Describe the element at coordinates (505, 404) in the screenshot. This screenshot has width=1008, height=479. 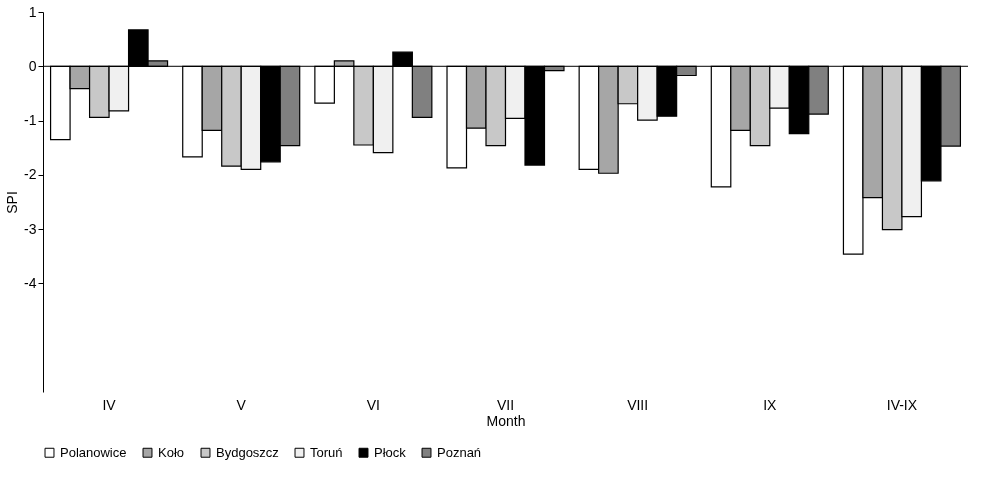
I see `x-tick-label: VII` at that location.